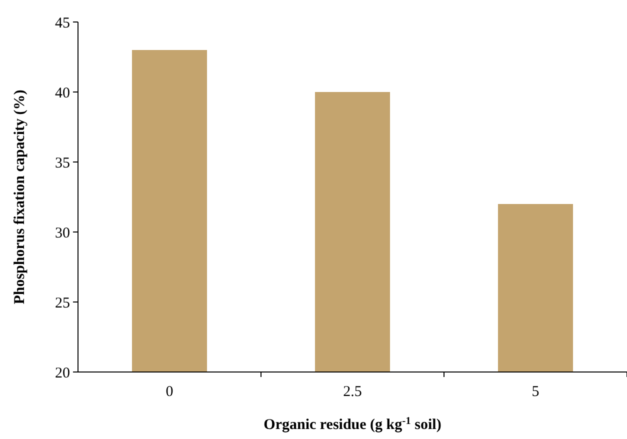 The height and width of the screenshot is (439, 627). What do you see at coordinates (62, 373) in the screenshot?
I see `y-tick-label: 20` at bounding box center [62, 373].